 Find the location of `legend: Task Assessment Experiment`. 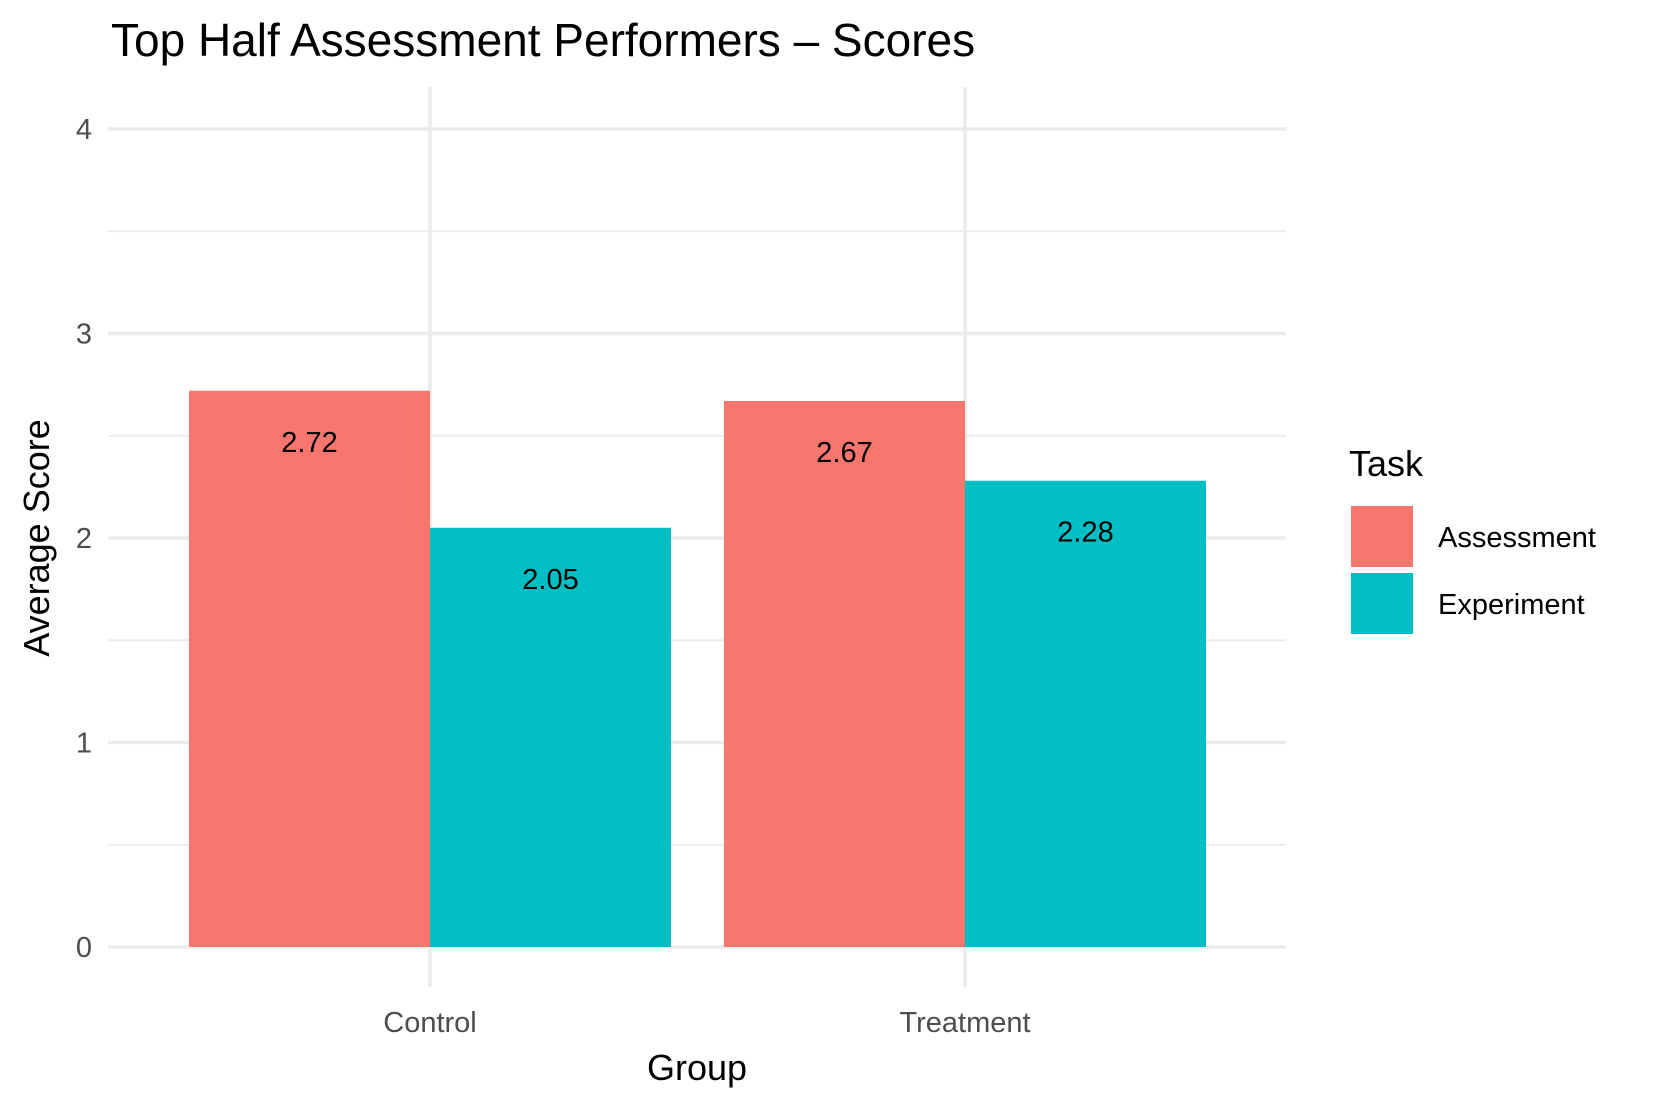

legend: Task Assessment Experiment is located at coordinates (1472, 538).